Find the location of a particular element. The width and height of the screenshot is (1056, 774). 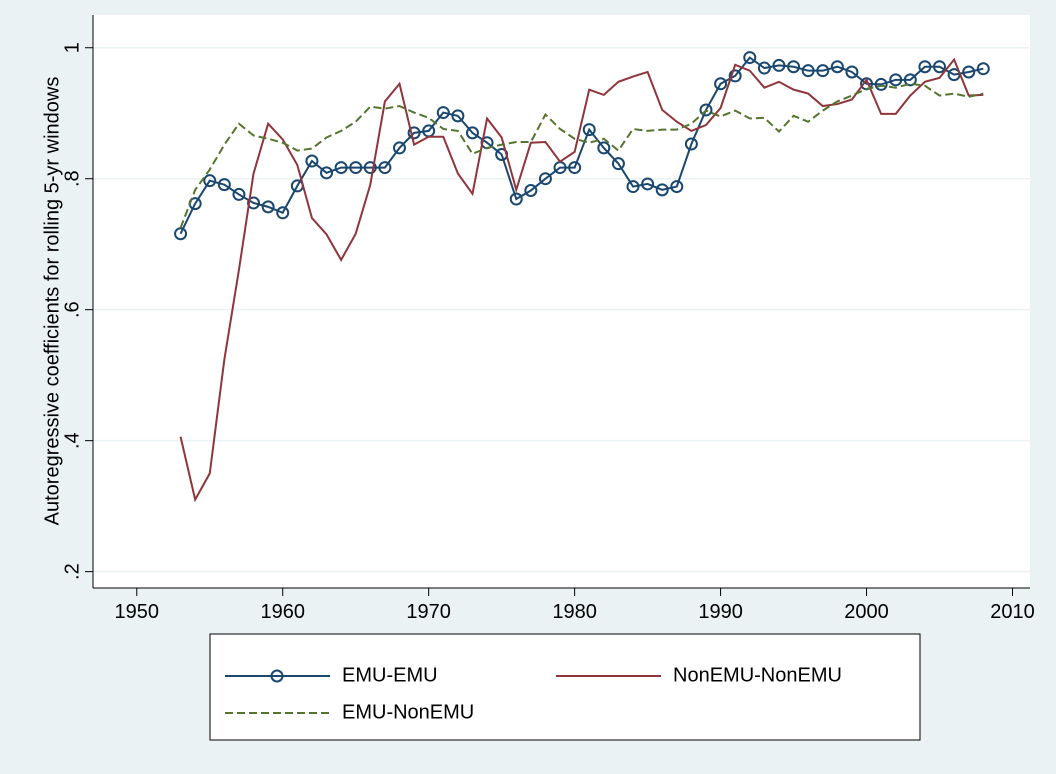

legend-label: NonEMU-NonEMU is located at coordinates (757, 675).